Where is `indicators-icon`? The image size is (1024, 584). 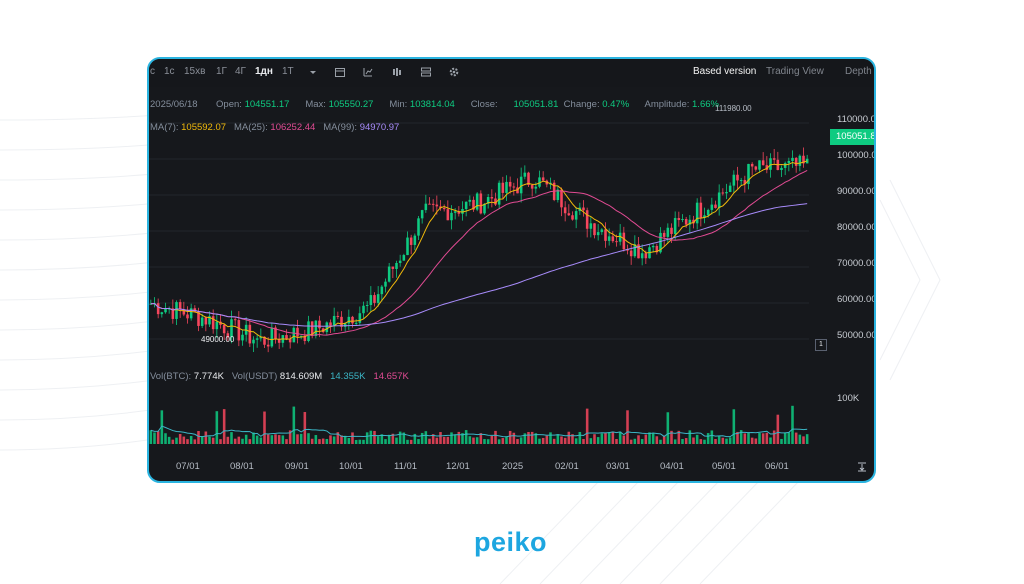
indicators-icon is located at coordinates (368, 72).